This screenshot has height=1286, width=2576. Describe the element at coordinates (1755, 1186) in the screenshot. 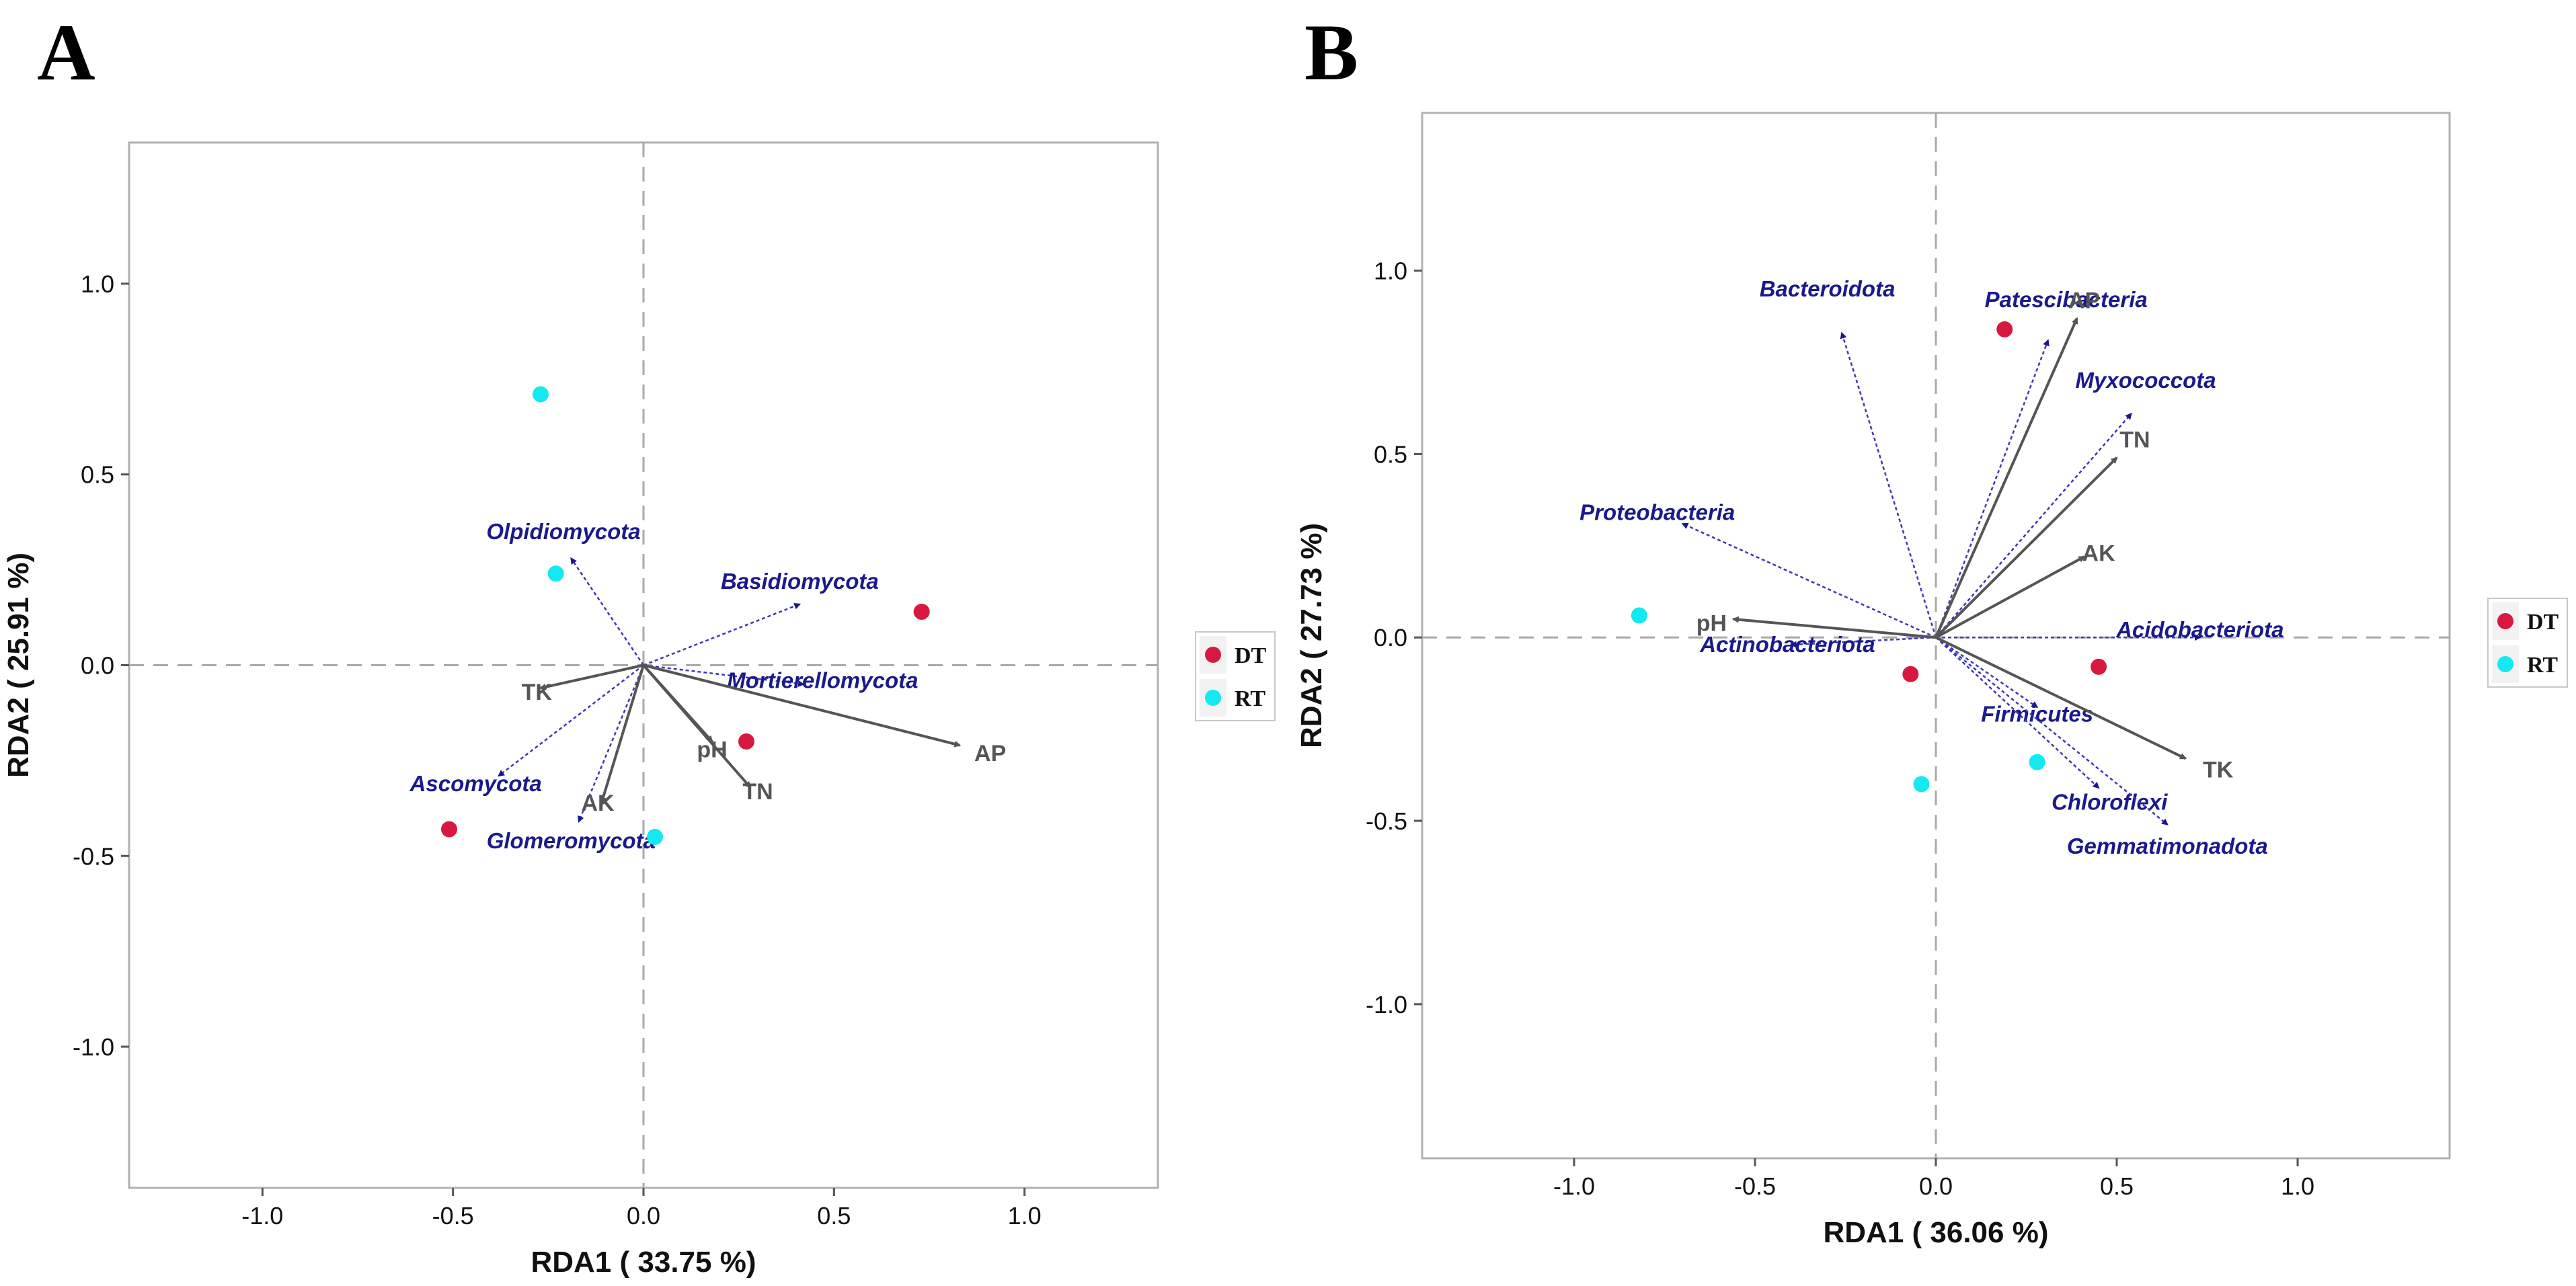

I see `panel-b-x-tick-label: -0.5` at that location.